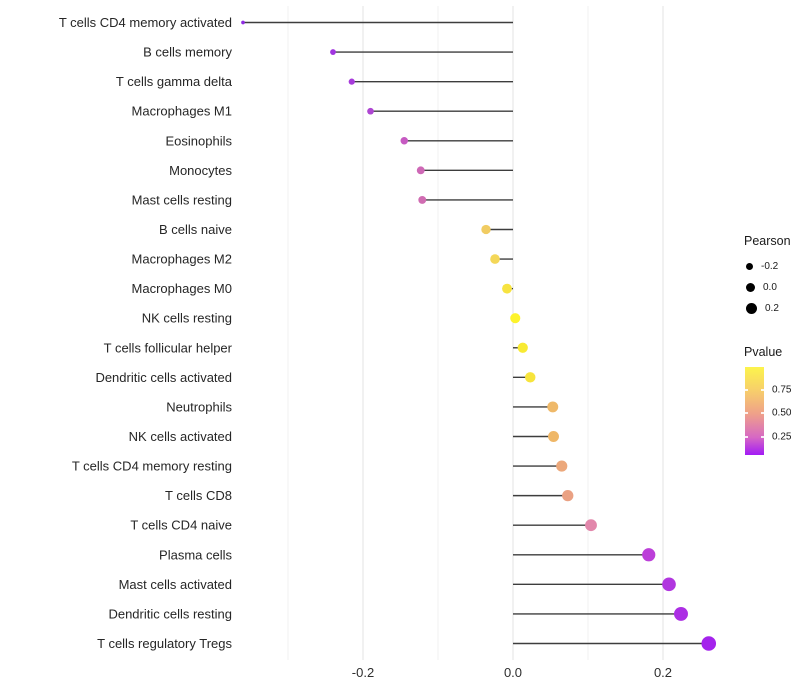 Image resolution: width=800 pixels, height=700 pixels. Describe the element at coordinates (182, 111) in the screenshot. I see `category-label: Macrophages M1` at that location.